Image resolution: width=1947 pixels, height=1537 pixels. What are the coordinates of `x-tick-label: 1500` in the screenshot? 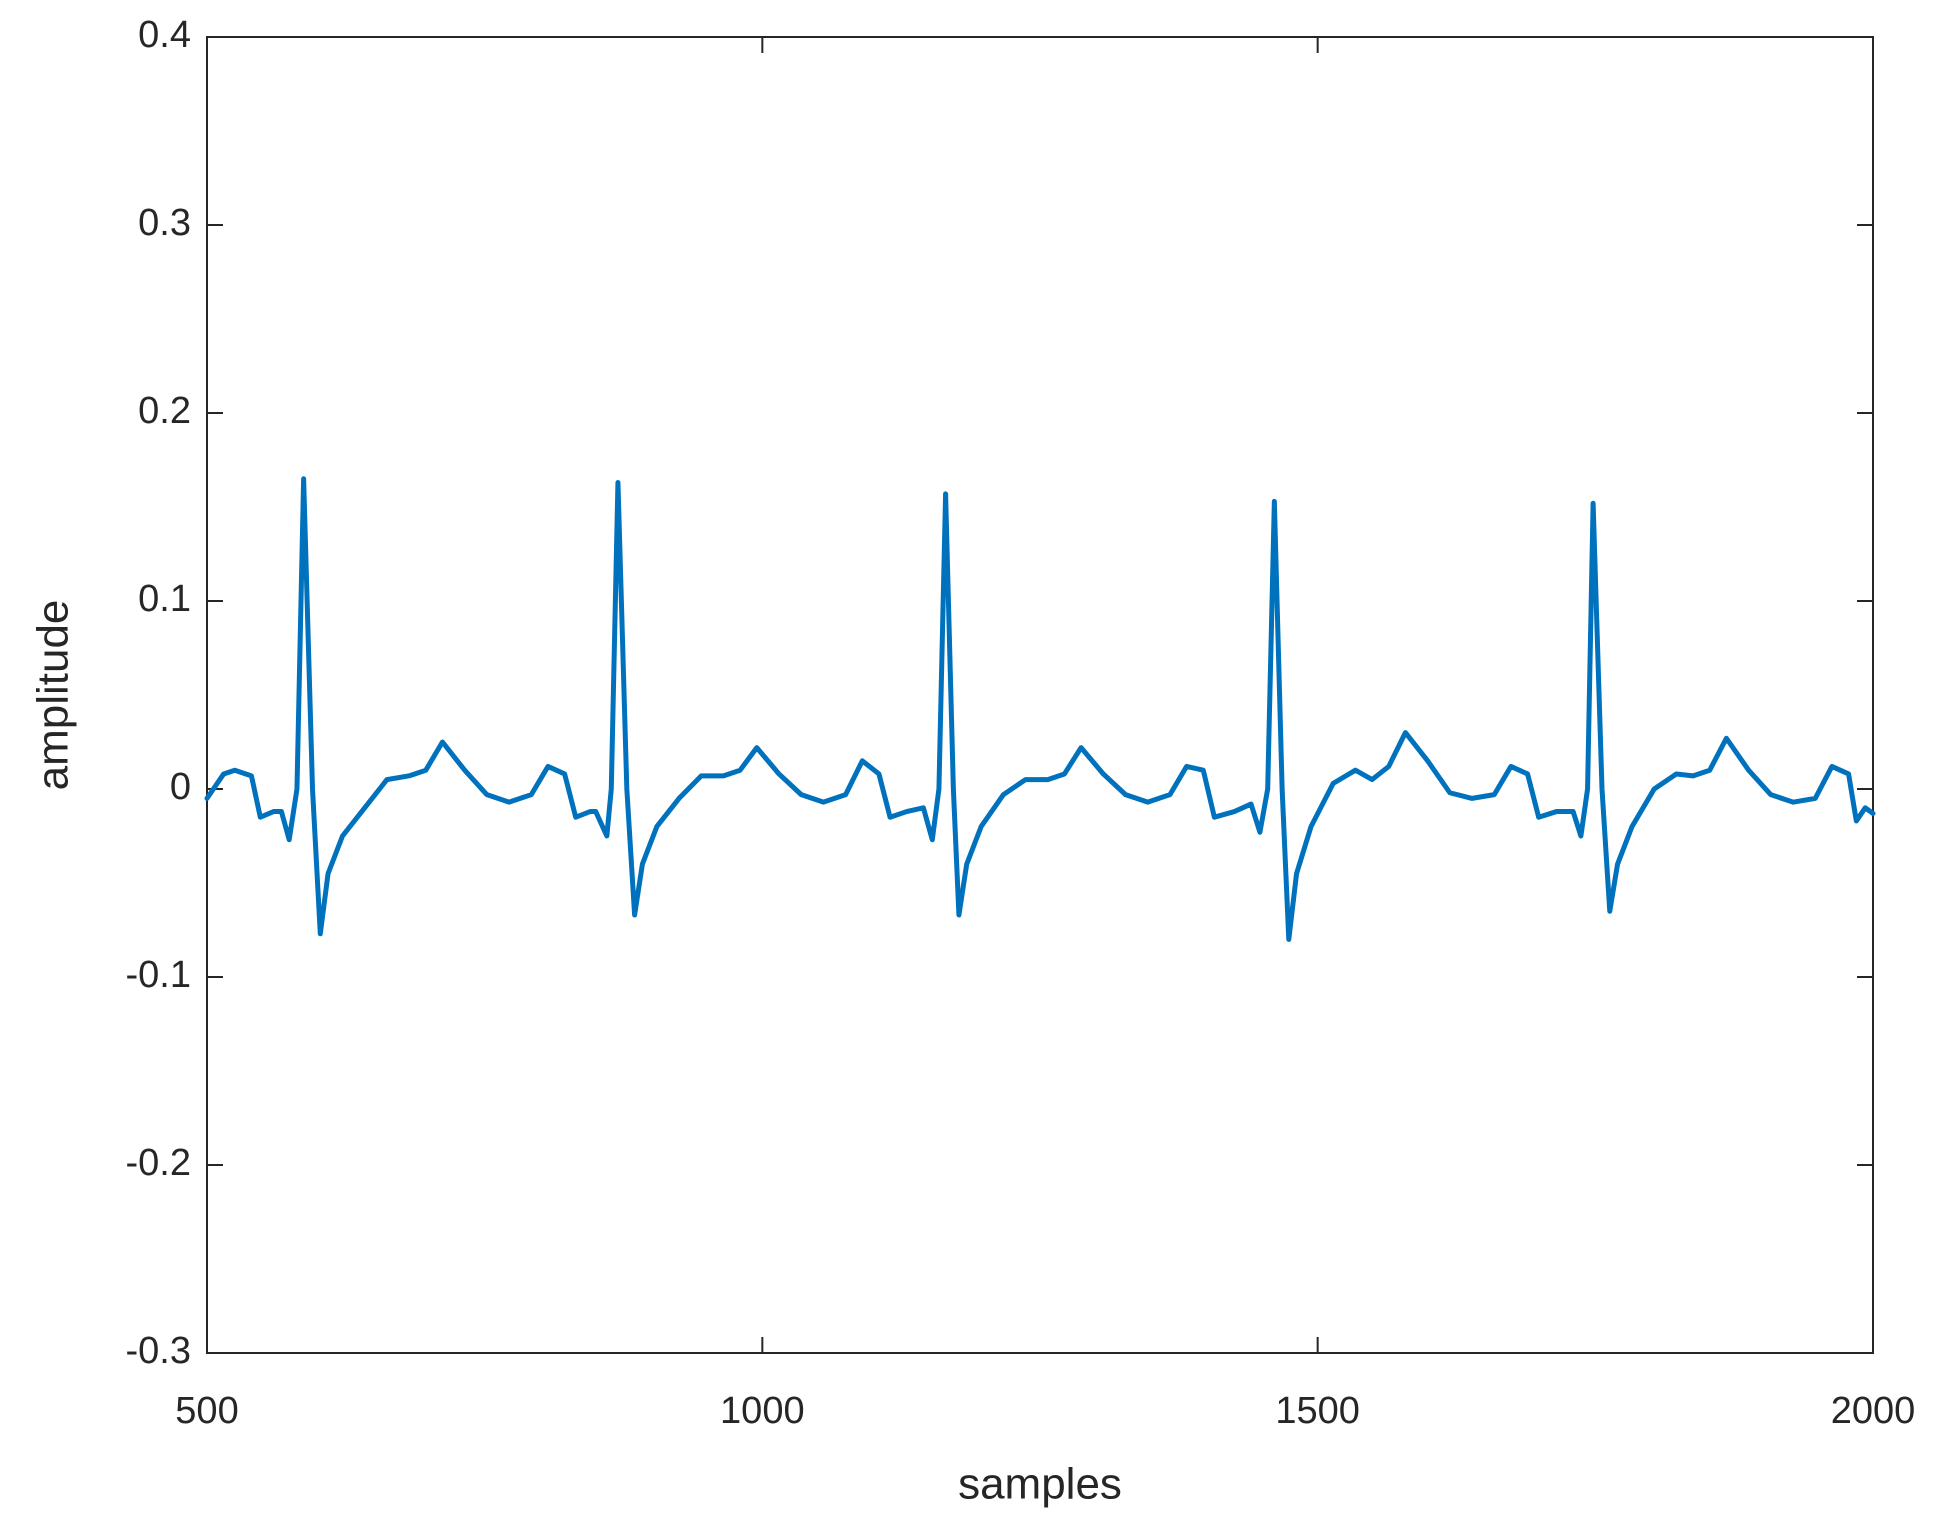 It's located at (1317, 1411).